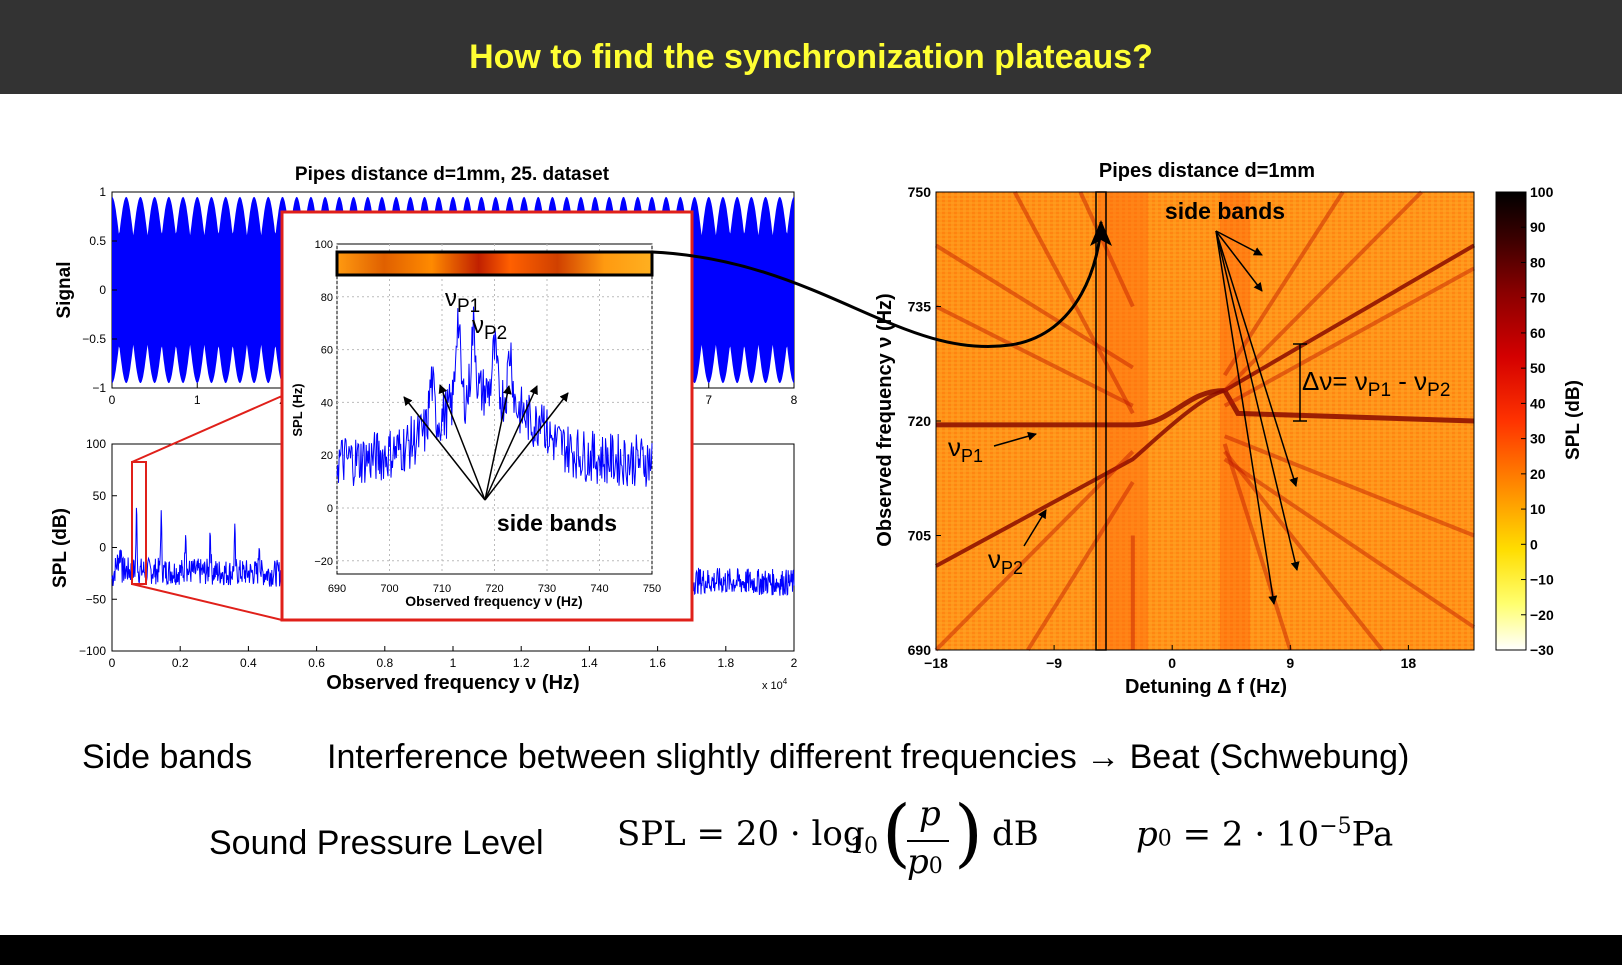 This screenshot has width=1622, height=965. I want to click on colorbar-tick-label: 20, so click(1538, 474).